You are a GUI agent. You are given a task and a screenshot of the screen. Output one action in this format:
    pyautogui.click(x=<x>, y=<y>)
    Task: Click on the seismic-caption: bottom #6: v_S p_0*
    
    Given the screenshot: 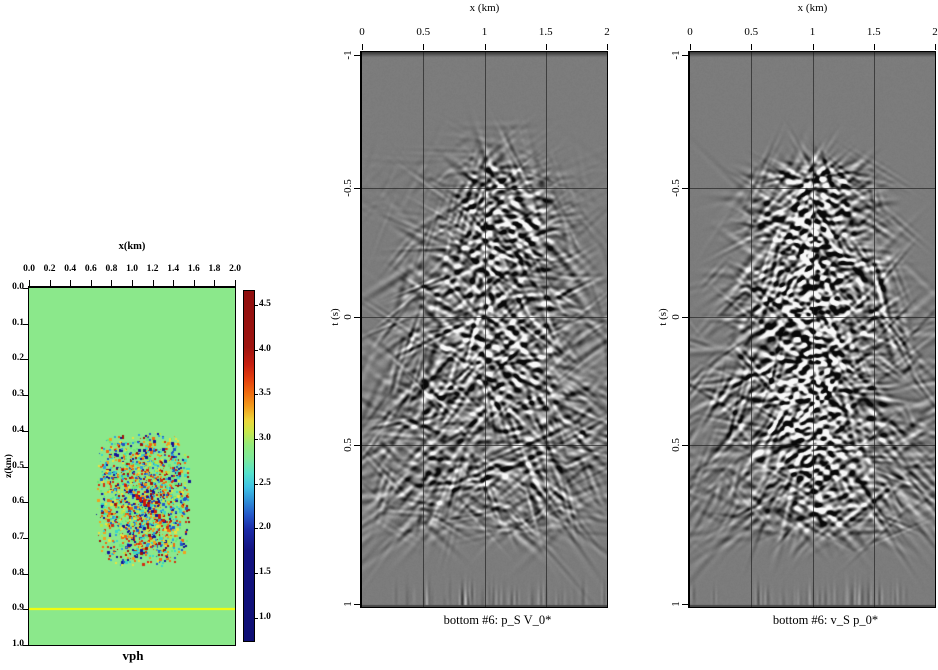 What is the action you would take?
    pyautogui.click(x=825, y=620)
    